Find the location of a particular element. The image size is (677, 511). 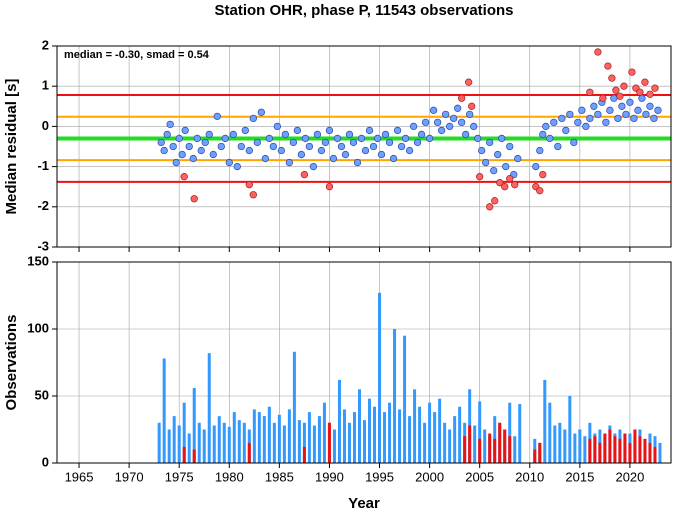

x-tick-label: 1990 is located at coordinates (329, 476).